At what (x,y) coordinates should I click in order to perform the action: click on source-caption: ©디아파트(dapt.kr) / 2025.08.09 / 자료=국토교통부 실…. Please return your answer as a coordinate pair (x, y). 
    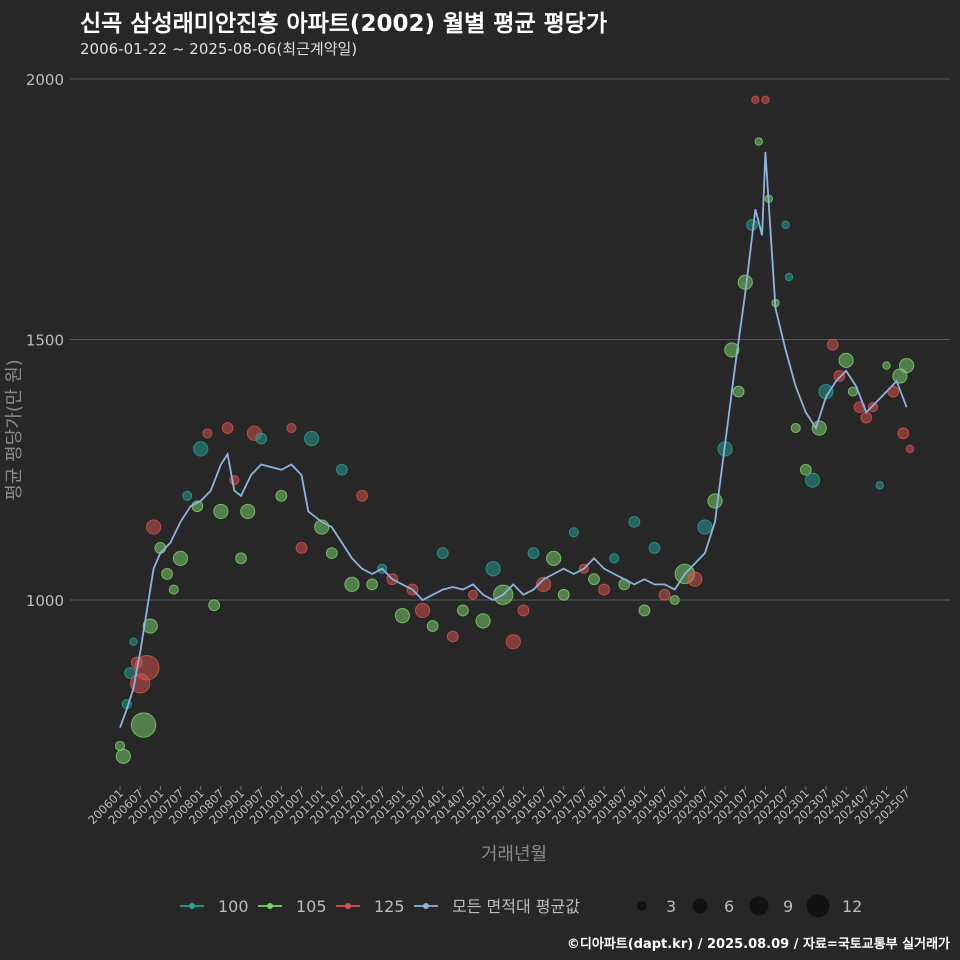
    Looking at the image, I should click on (758, 944).